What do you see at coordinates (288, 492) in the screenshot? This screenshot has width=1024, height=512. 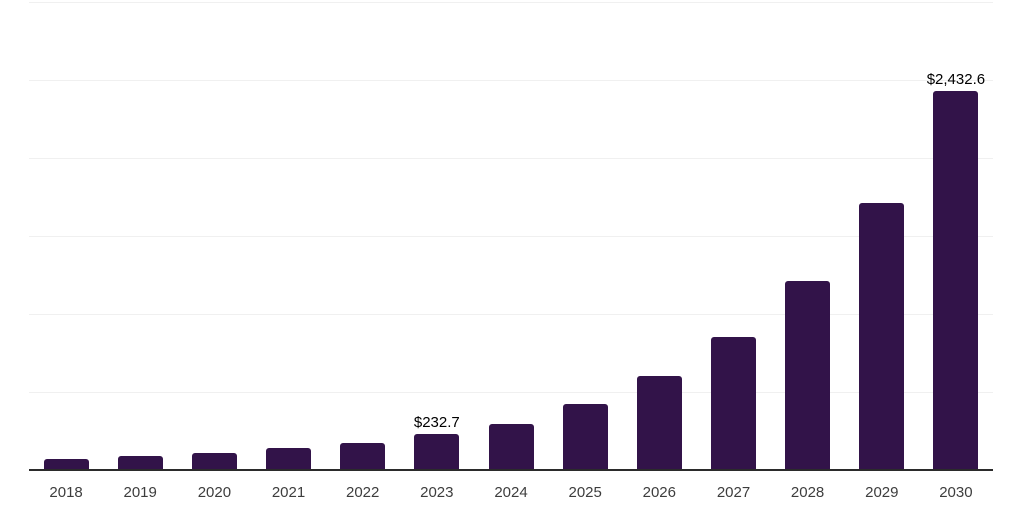 I see `x-axis-label-2021: 2021` at bounding box center [288, 492].